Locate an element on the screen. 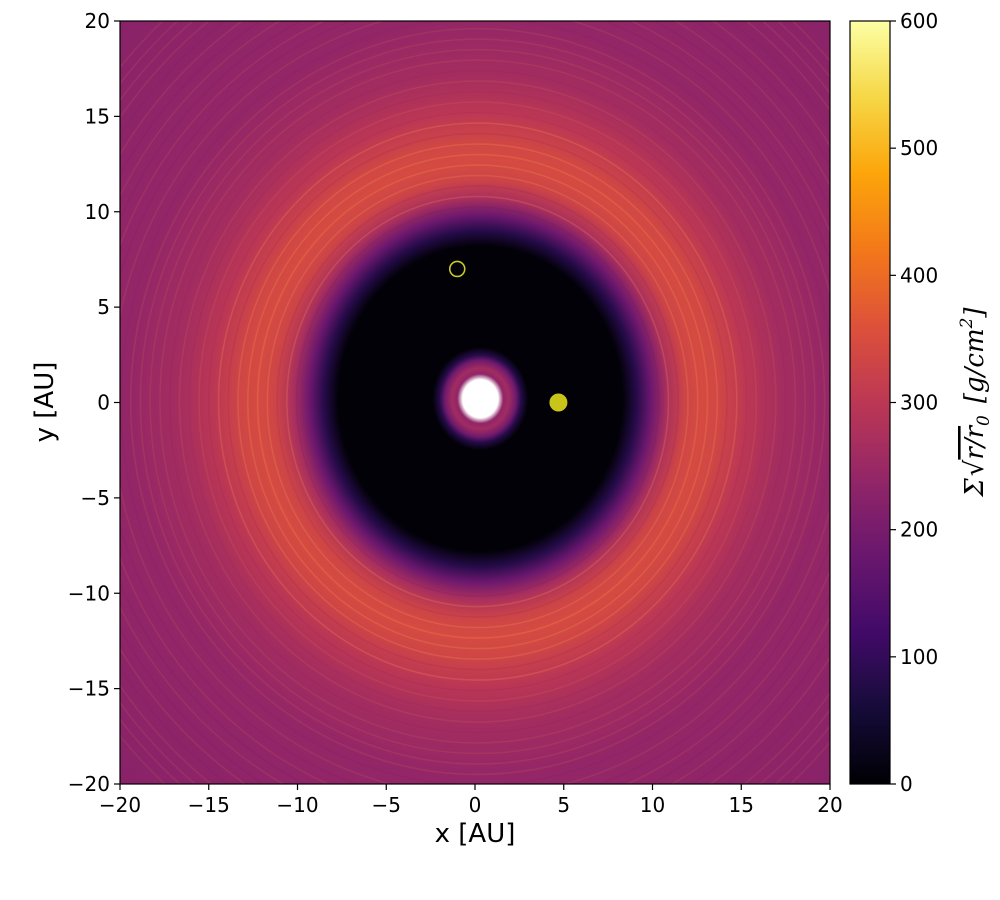 This screenshot has height=900, width=1000. x-tick-label: 0 is located at coordinates (475, 805).